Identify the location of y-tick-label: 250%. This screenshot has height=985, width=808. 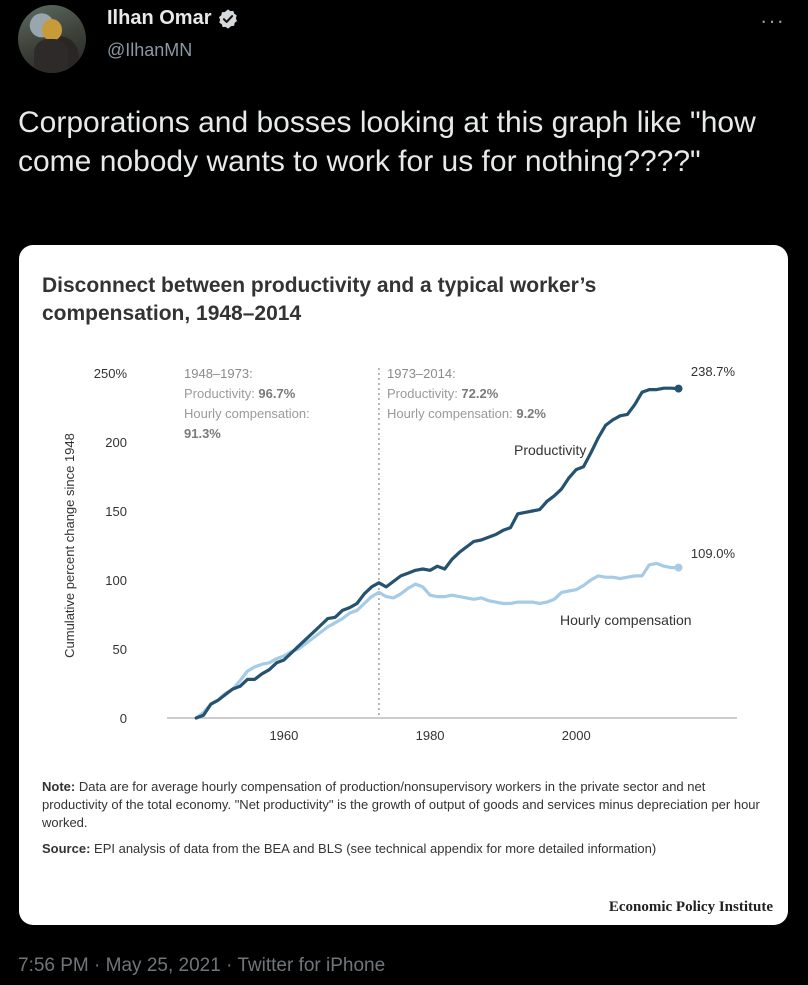
(111, 373).